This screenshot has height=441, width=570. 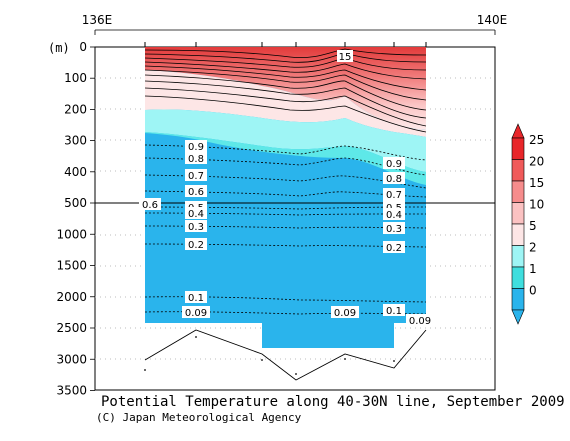 What do you see at coordinates (75, 172) in the screenshot?
I see `y-tick-label: 400` at bounding box center [75, 172].